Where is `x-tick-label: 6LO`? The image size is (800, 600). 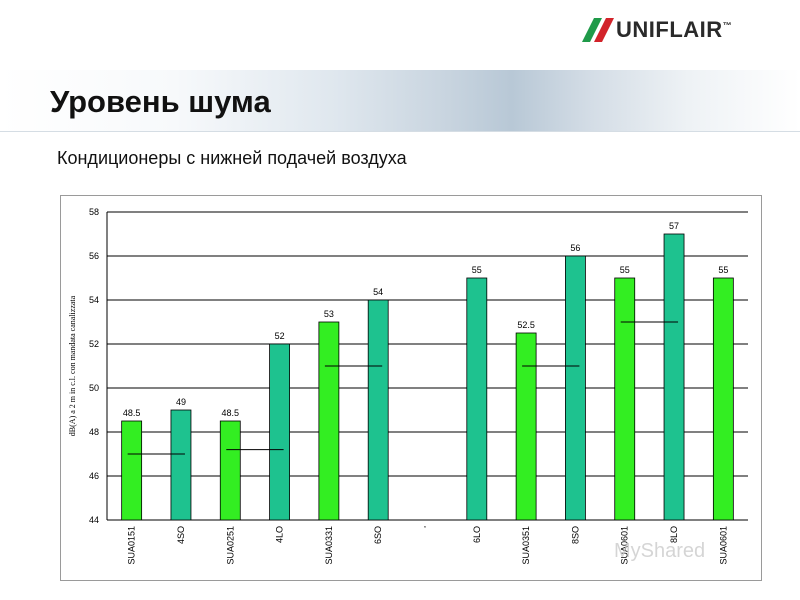
x-tick-label: 6LO is located at coordinates (477, 534).